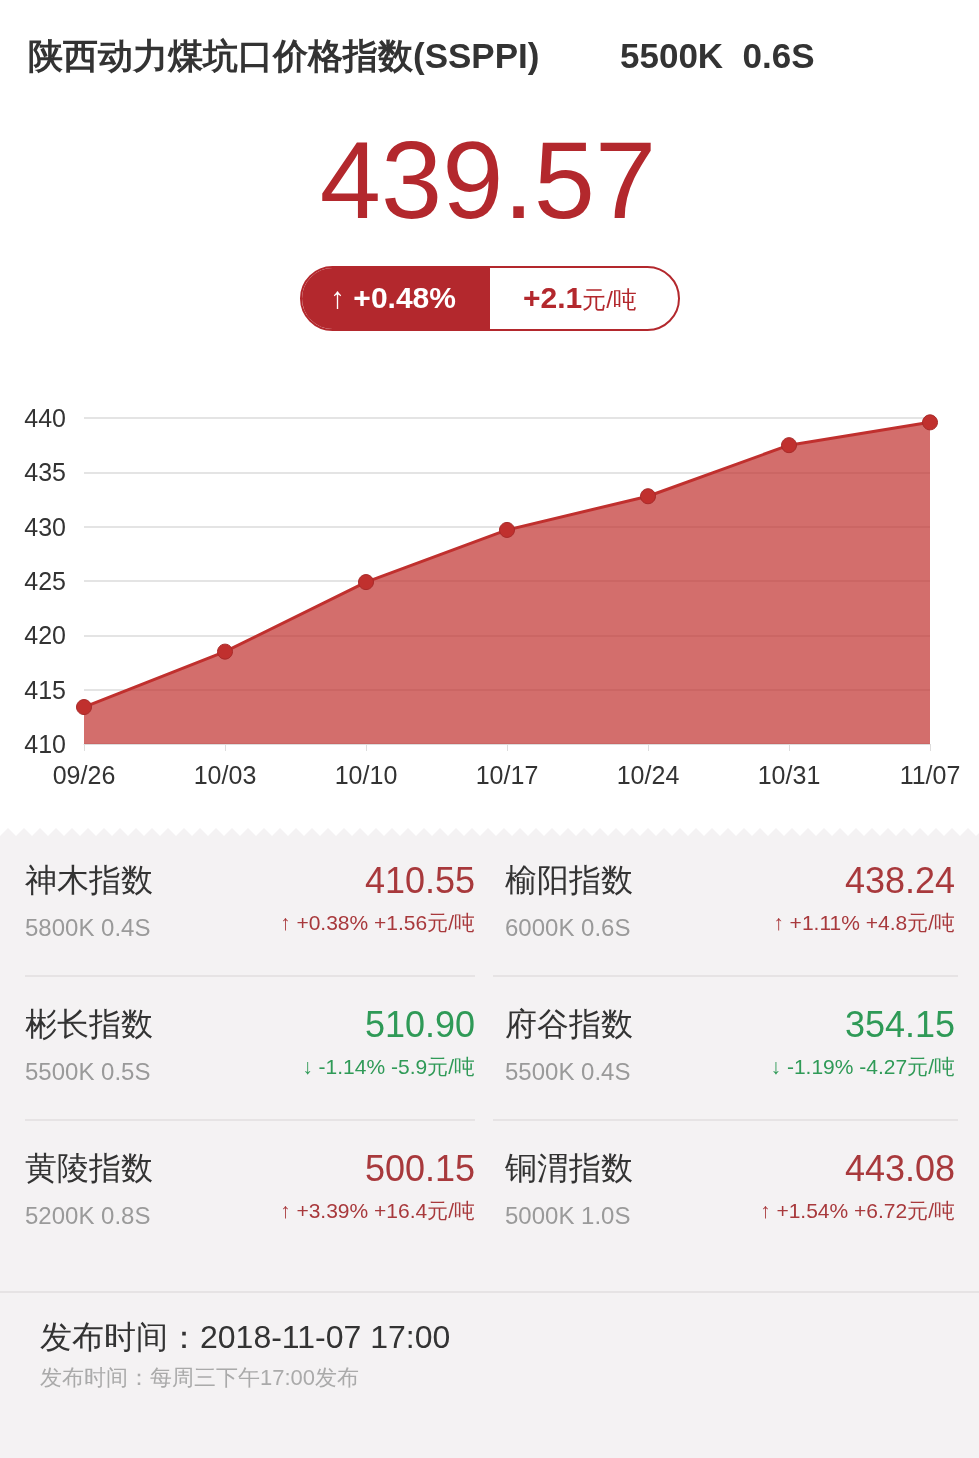  What do you see at coordinates (88, 927) in the screenshot?
I see `text: 5800K 0.4S` at bounding box center [88, 927].